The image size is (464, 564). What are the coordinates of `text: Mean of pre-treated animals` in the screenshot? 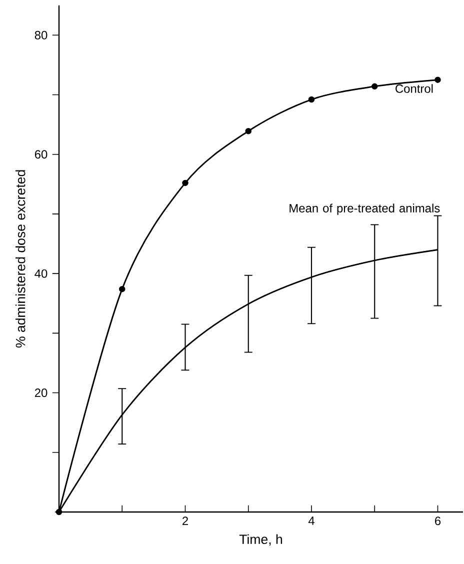 It's located at (365, 209).